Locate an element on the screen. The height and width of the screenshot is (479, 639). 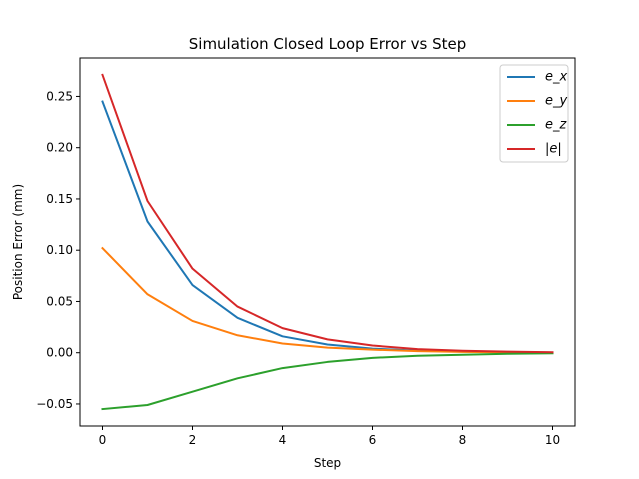
y-tick-label: −0.05 is located at coordinates (54, 404).